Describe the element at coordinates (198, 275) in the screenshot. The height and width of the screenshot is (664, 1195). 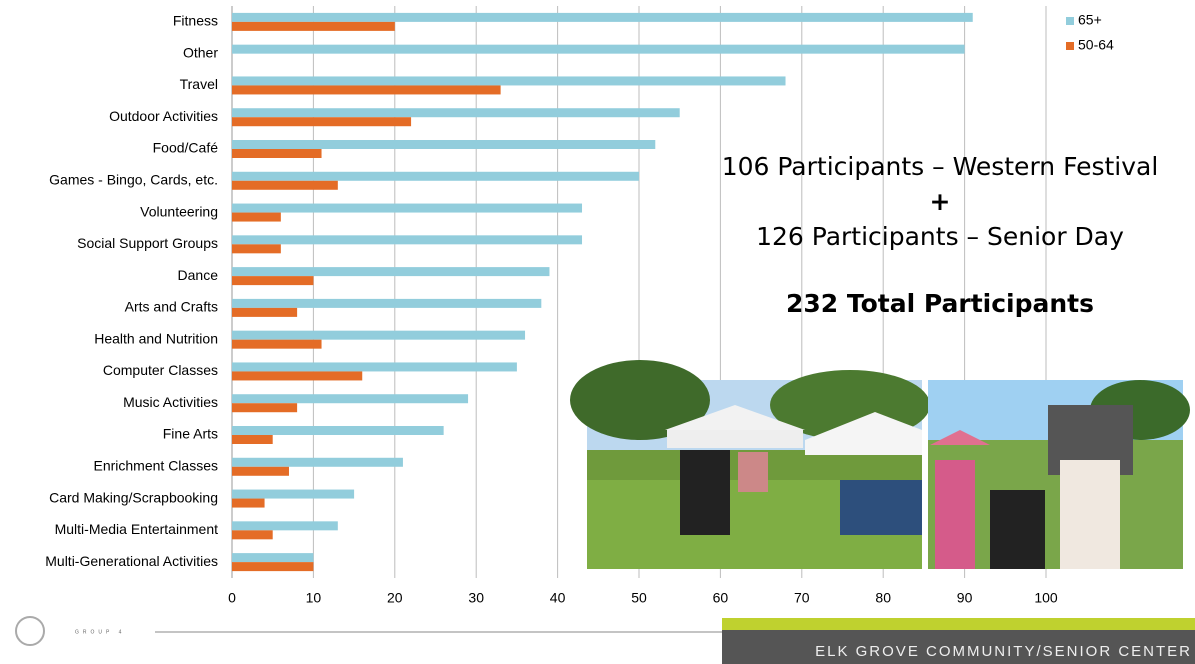
I see `y-tick-label: Dance` at that location.